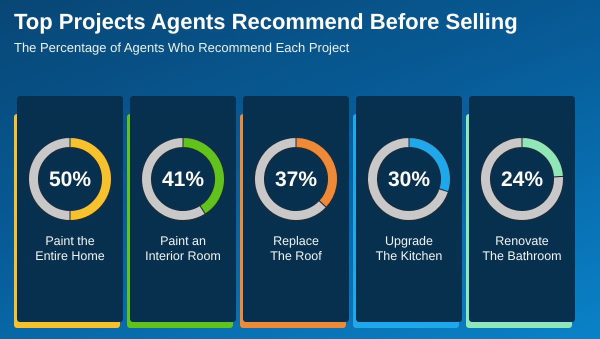 This screenshot has width=600, height=339. What do you see at coordinates (70, 249) in the screenshot?
I see `text: Paint the Entire Home` at bounding box center [70, 249].